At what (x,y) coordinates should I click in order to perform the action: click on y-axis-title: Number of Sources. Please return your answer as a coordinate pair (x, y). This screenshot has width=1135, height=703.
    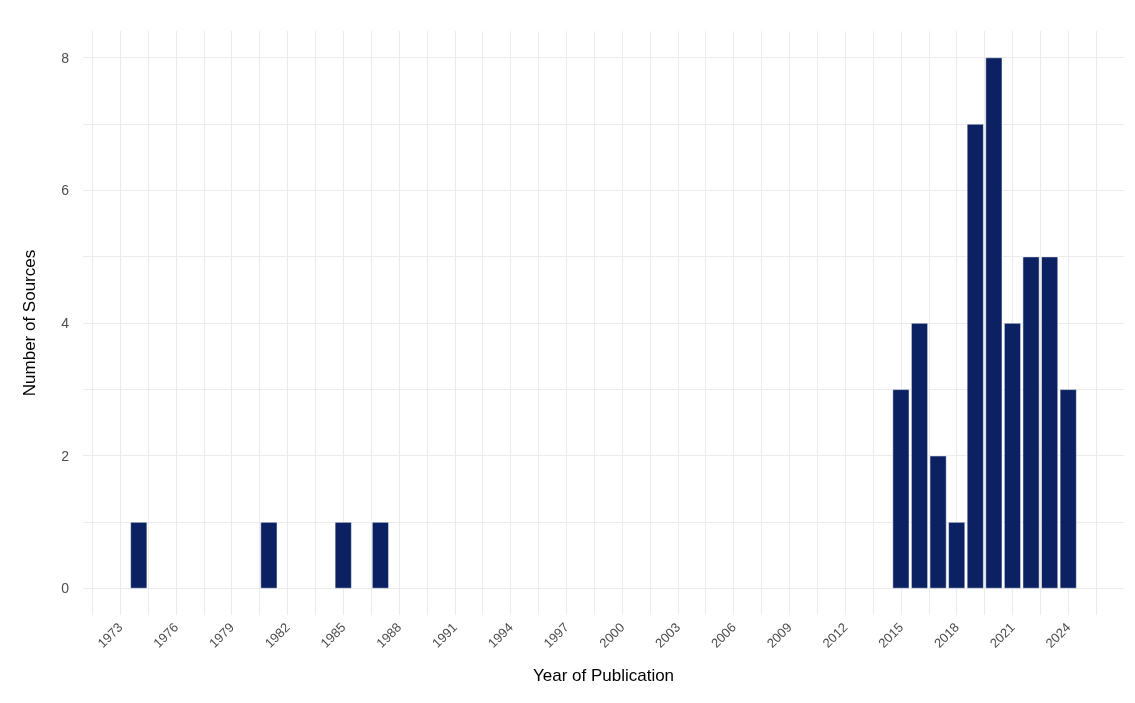
    Looking at the image, I should click on (29, 323).